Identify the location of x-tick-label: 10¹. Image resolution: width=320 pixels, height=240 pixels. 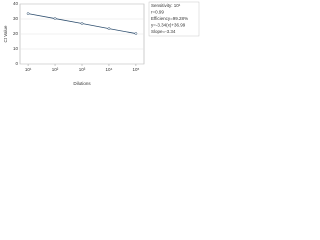
(28, 69).